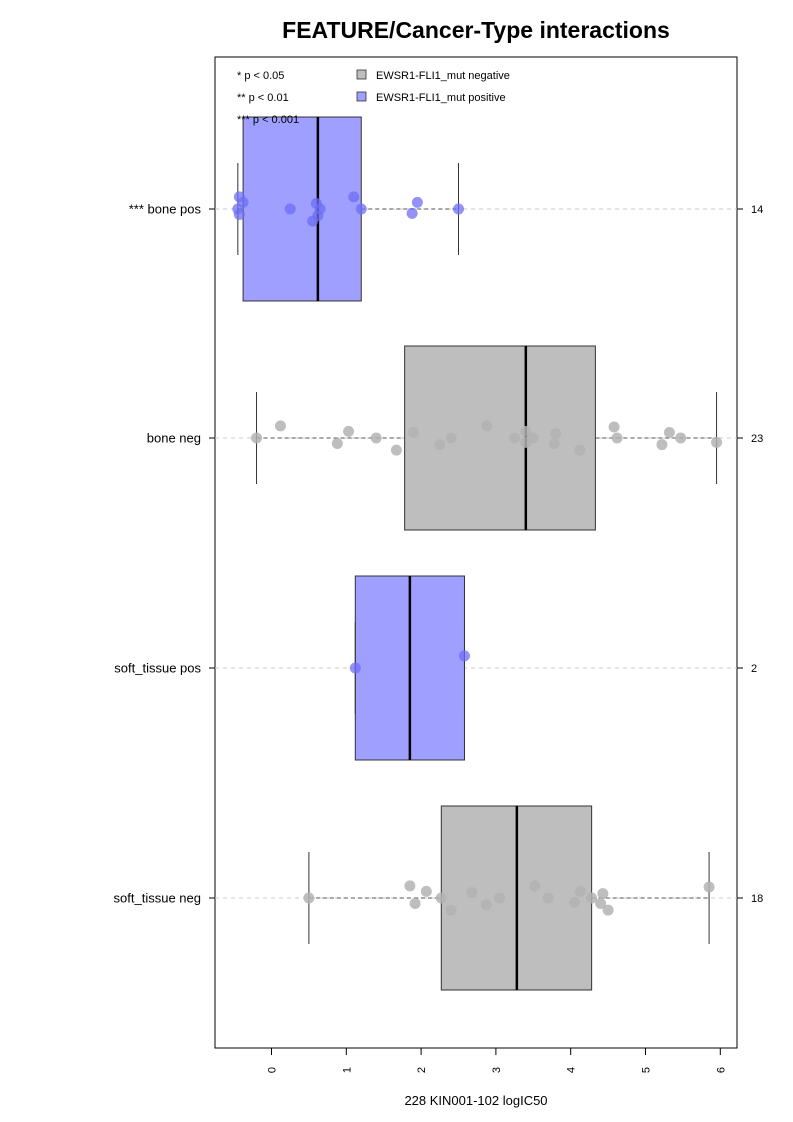 This screenshot has height=1122, width=793. Describe the element at coordinates (757, 439) in the screenshot. I see `count-label: 23` at that location.